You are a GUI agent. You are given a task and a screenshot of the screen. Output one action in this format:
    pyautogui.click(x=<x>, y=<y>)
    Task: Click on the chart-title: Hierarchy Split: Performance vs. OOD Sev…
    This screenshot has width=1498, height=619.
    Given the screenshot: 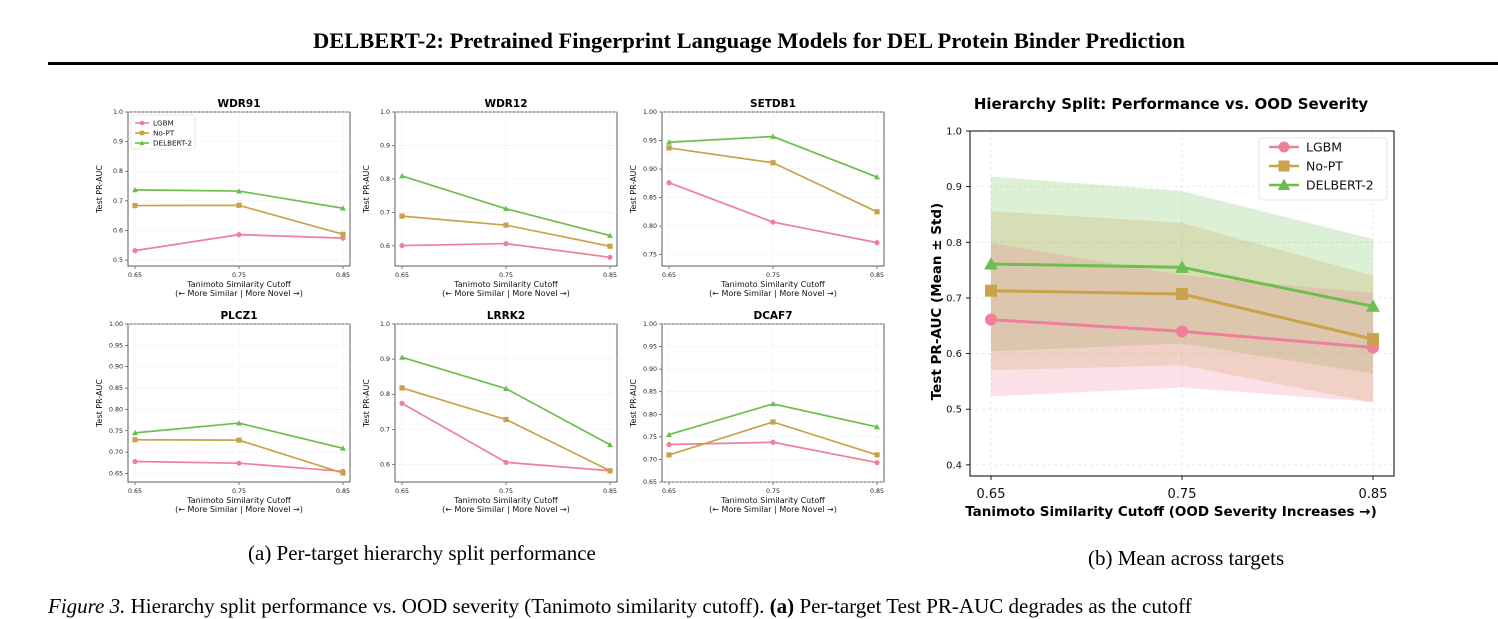 What is the action you would take?
    pyautogui.click(x=1171, y=104)
    